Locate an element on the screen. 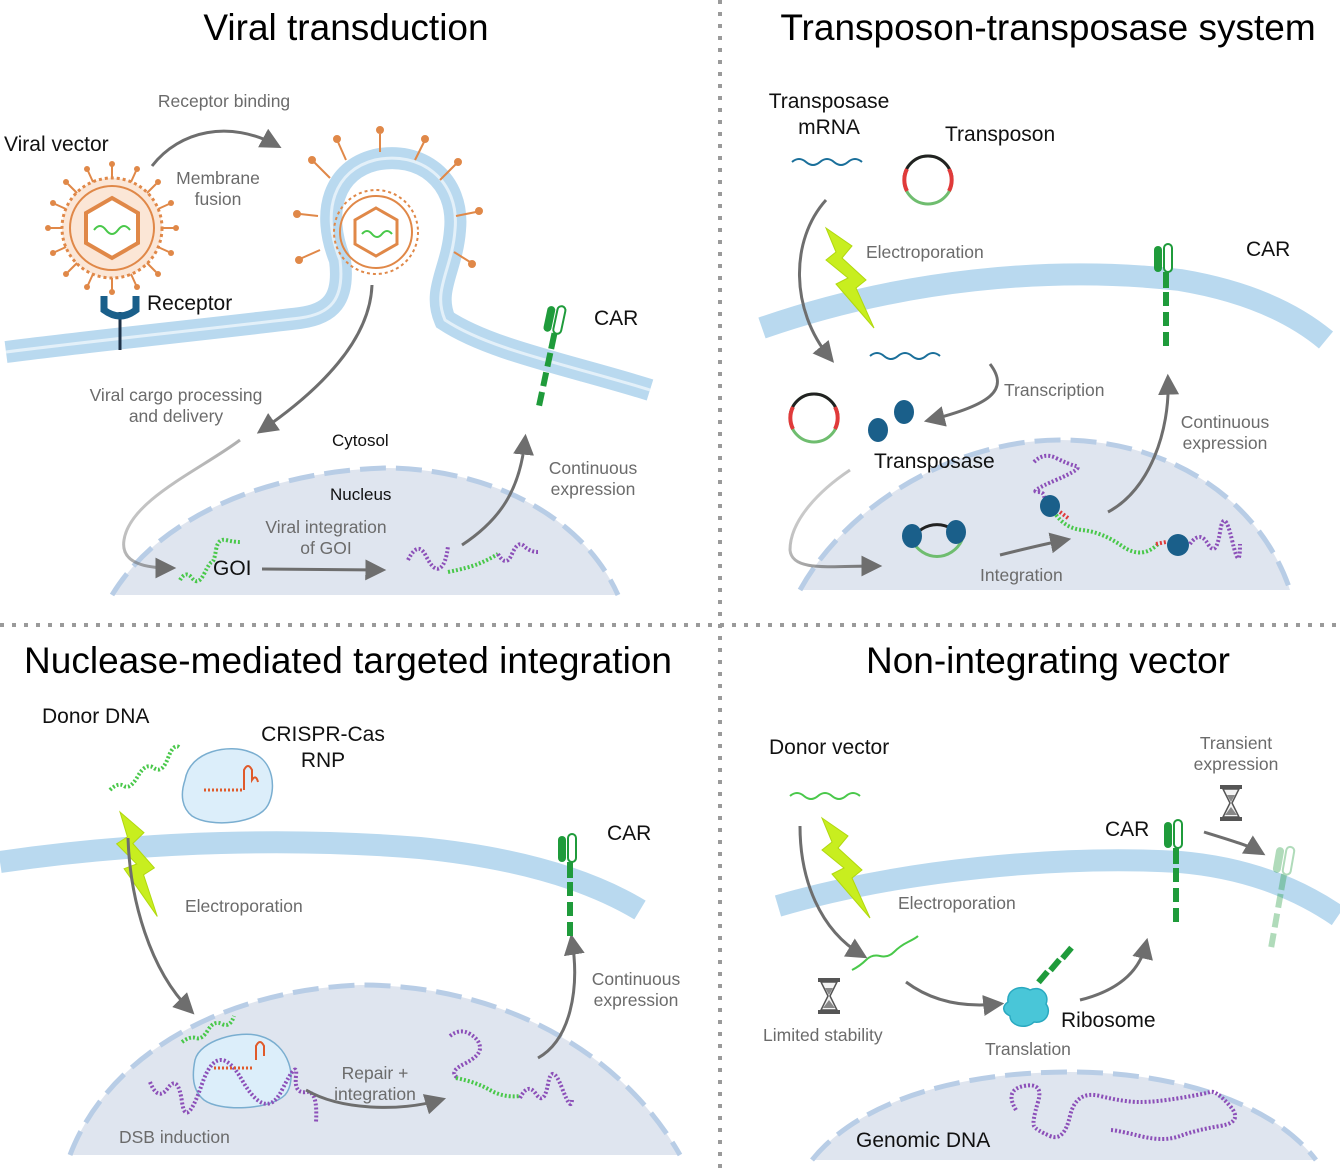 This screenshot has height=1171, width=1340. transient-arrow is located at coordinates (1234, 843).